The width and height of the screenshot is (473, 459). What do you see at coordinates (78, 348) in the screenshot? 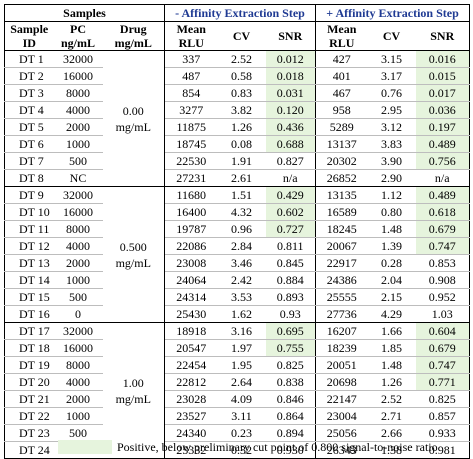
I see `pc-cell: 16000` at bounding box center [78, 348].